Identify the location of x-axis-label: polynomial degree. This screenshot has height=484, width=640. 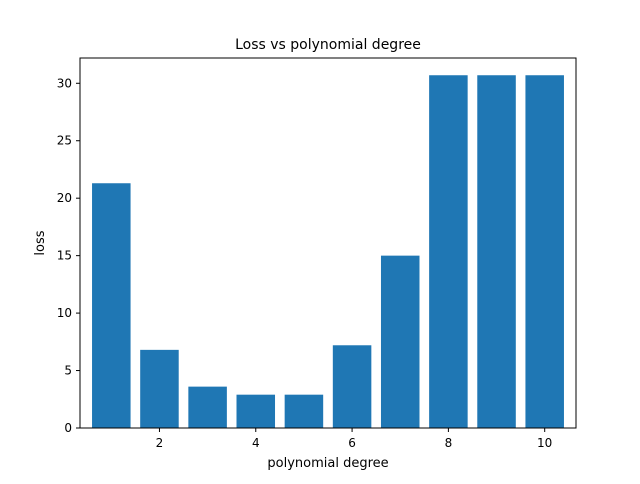
(327, 463).